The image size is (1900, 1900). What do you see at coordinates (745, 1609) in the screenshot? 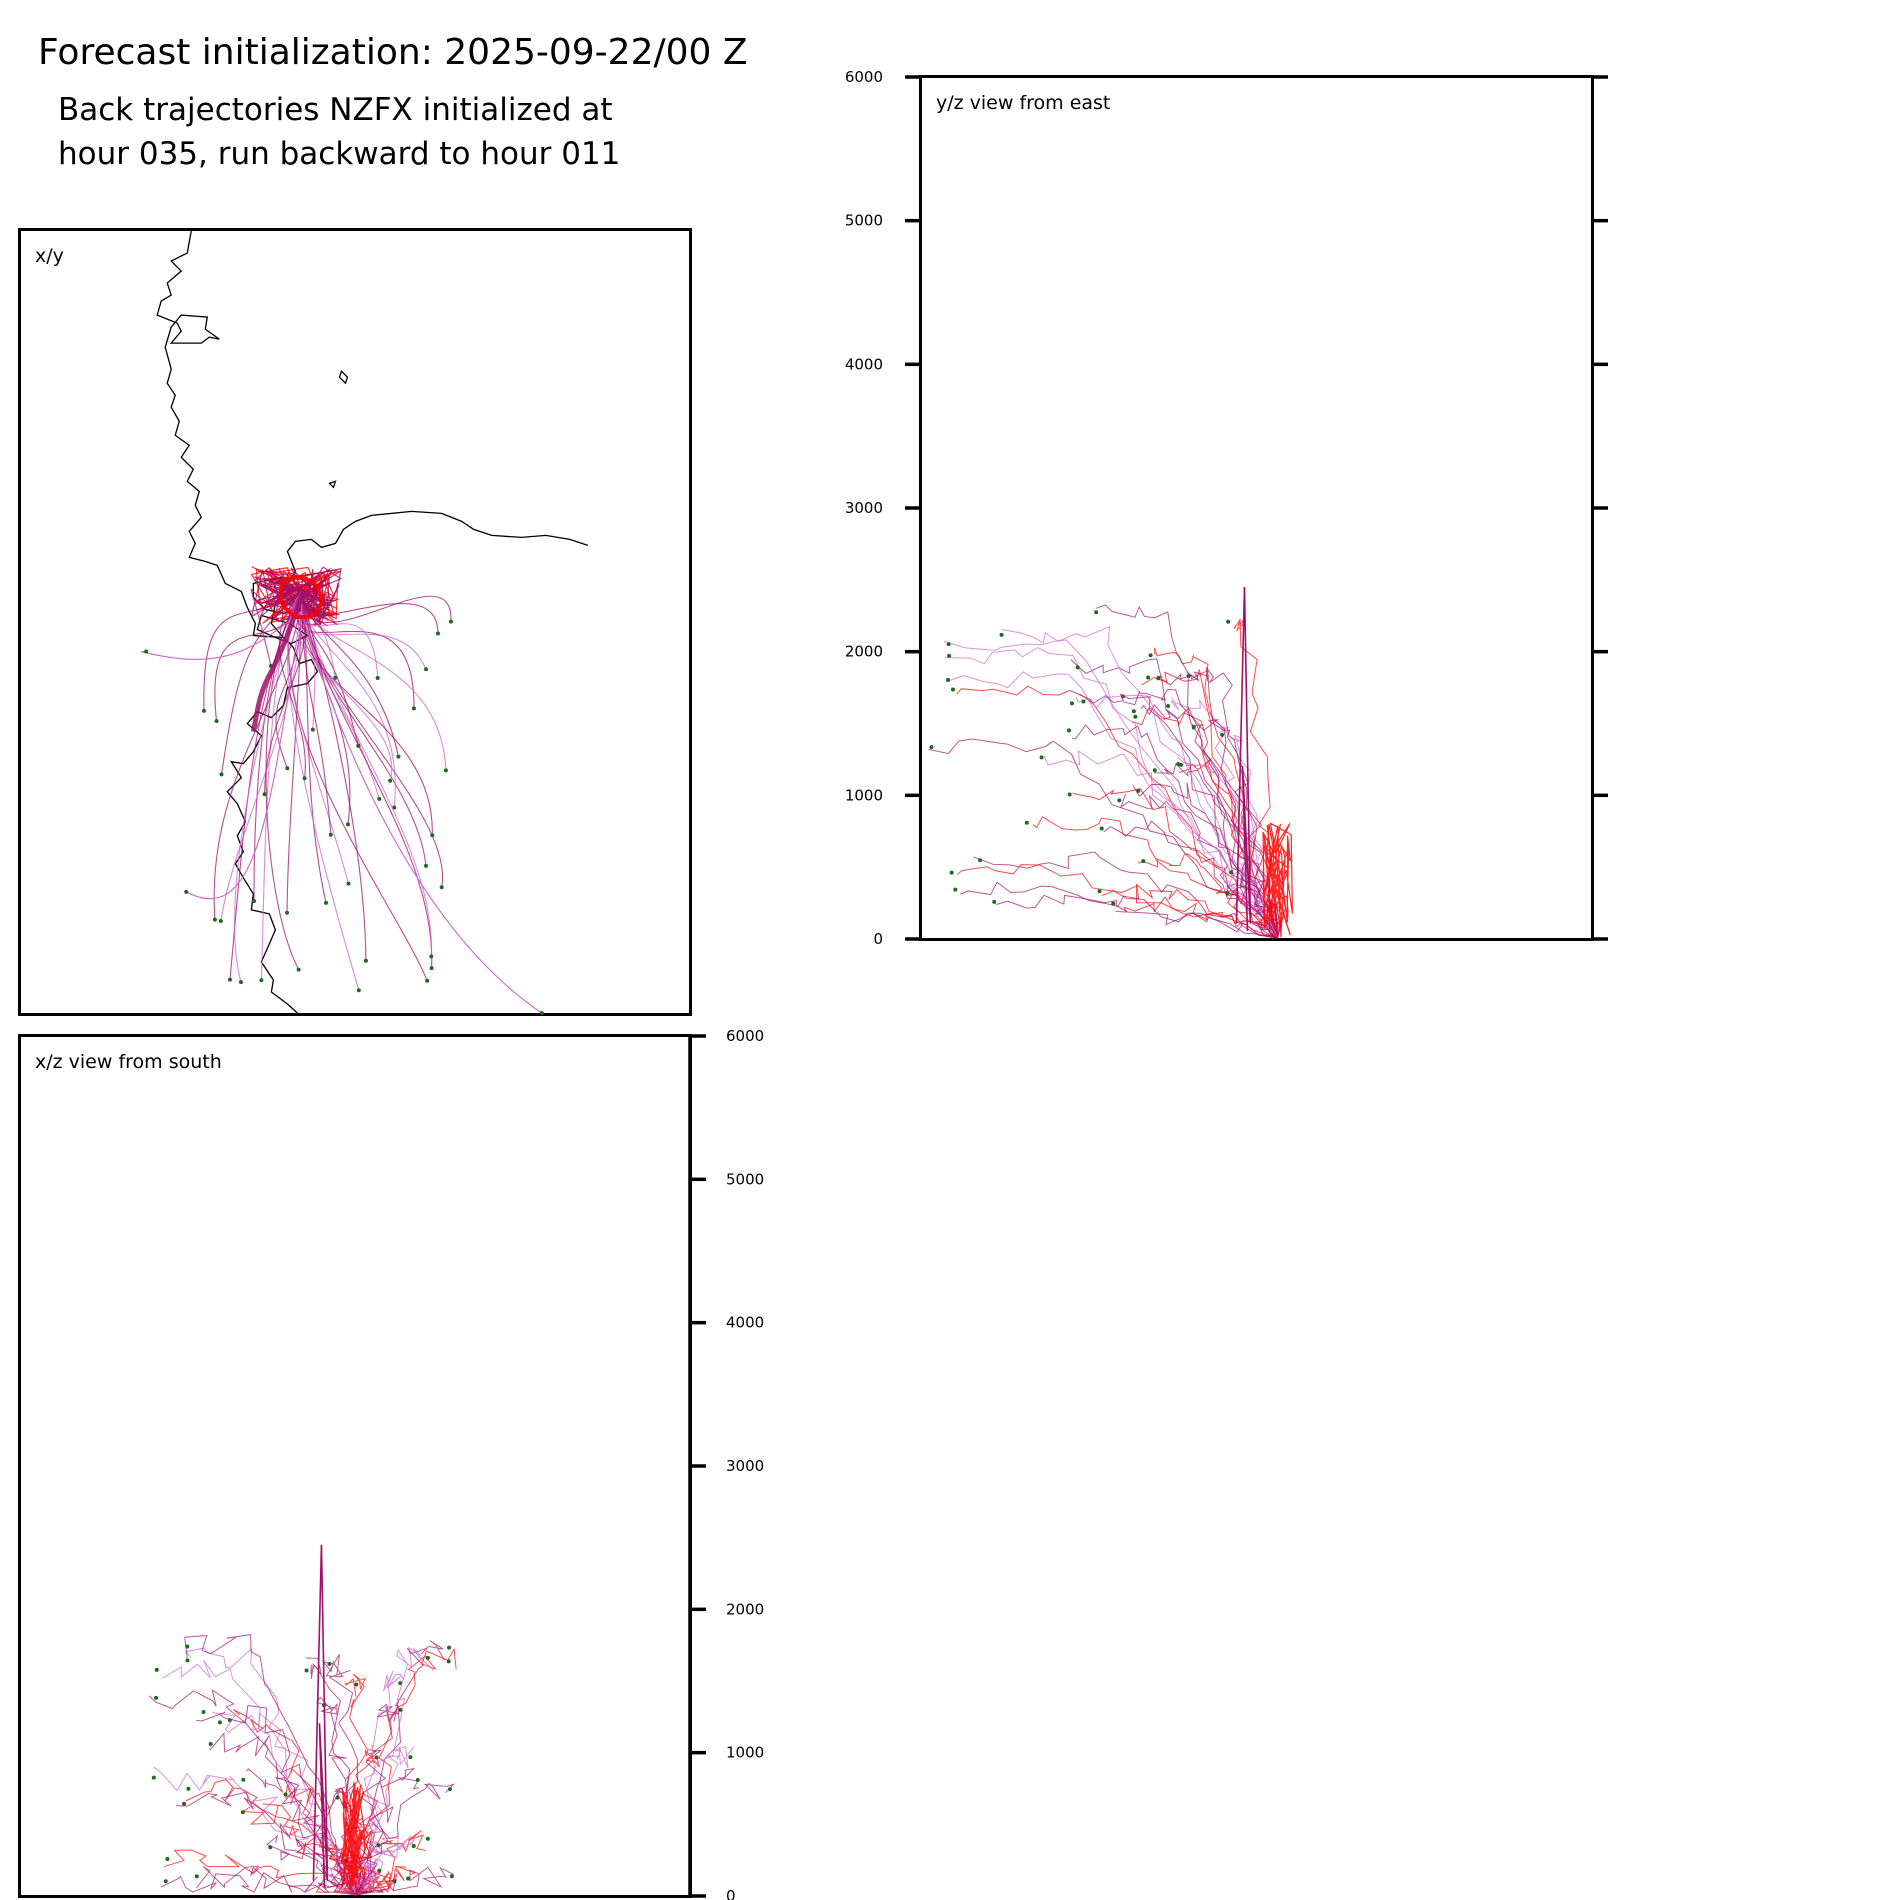
I see `xz-ytick-label: 2000` at bounding box center [745, 1609].